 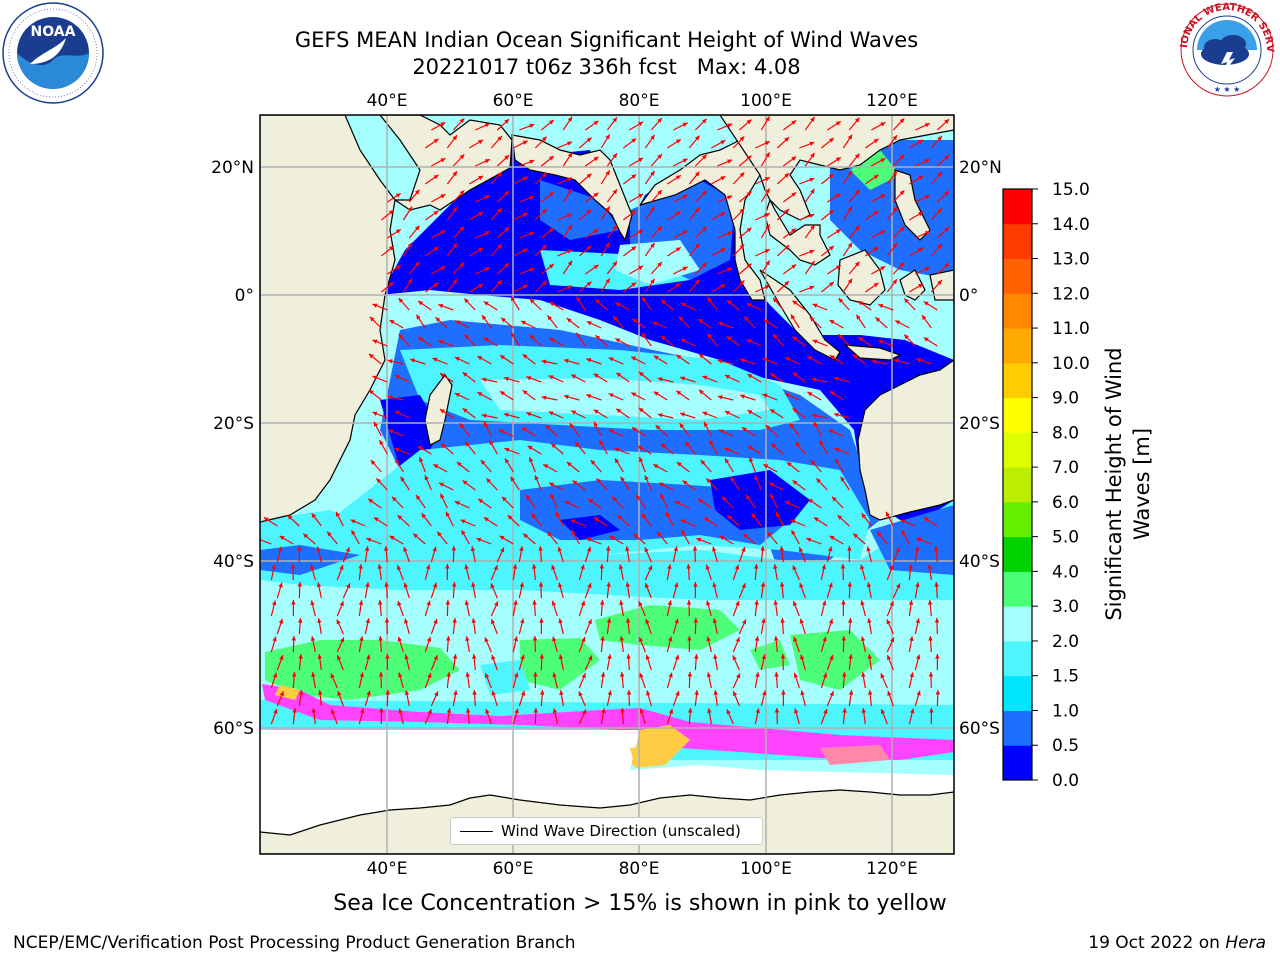 What do you see at coordinates (606, 831) in the screenshot?
I see `map-legend: Wind Wave Direction (unscaled)` at bounding box center [606, 831].